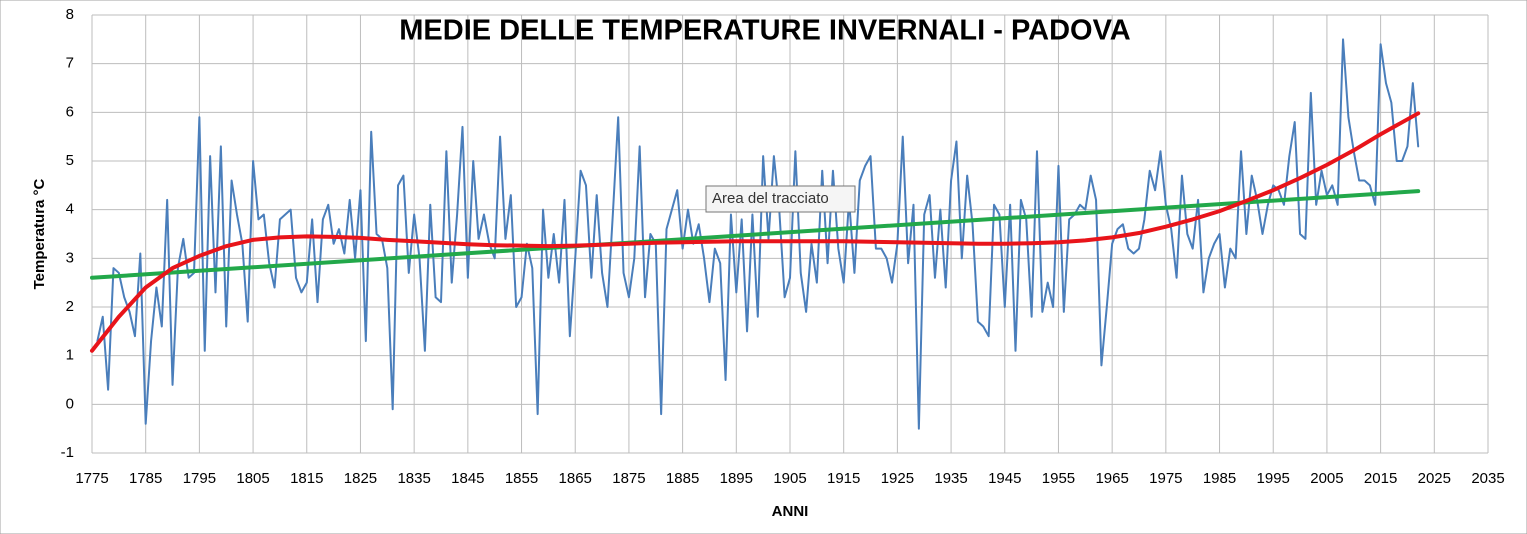 The image size is (1527, 534). What do you see at coordinates (950, 478) in the screenshot?
I see `x-tick-label: 1935` at bounding box center [950, 478].